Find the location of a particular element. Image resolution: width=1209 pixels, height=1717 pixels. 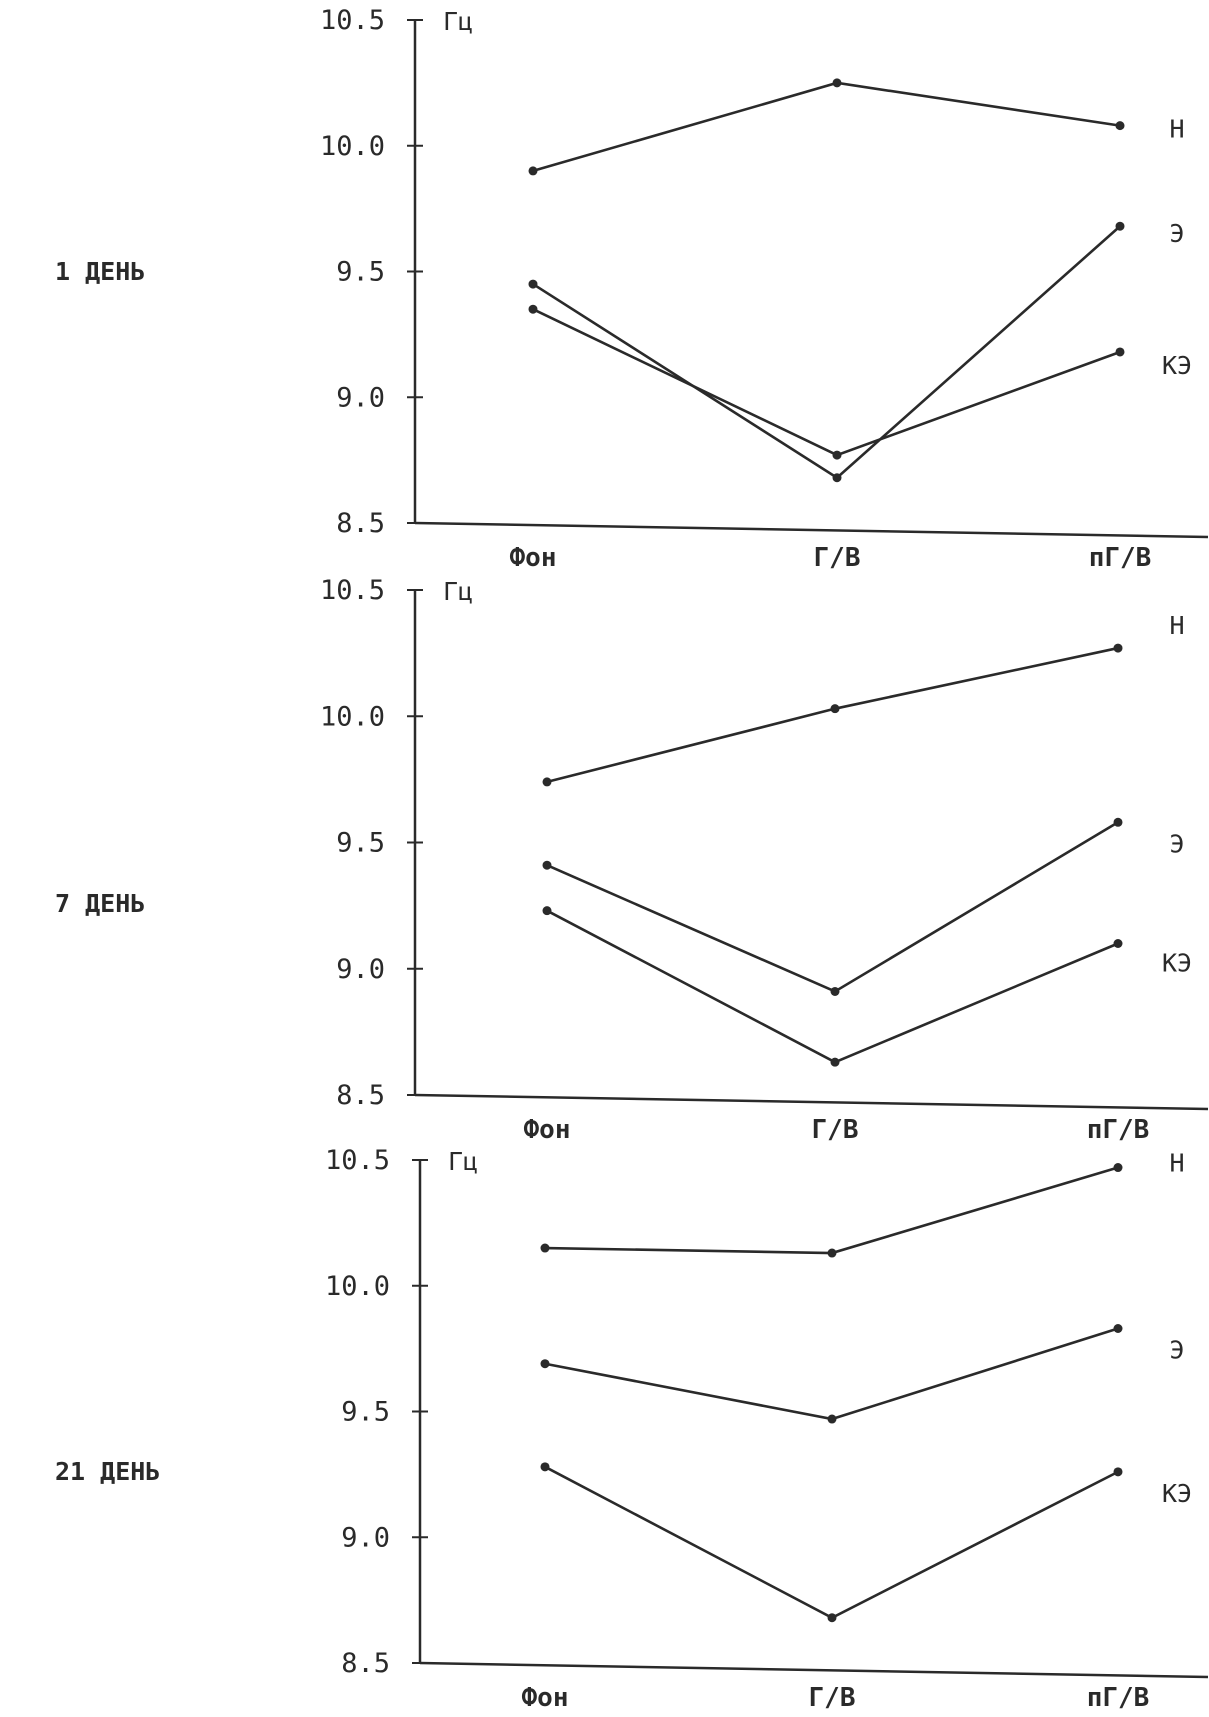

panel-label: 7 ДЕНЬ is located at coordinates (100, 903).